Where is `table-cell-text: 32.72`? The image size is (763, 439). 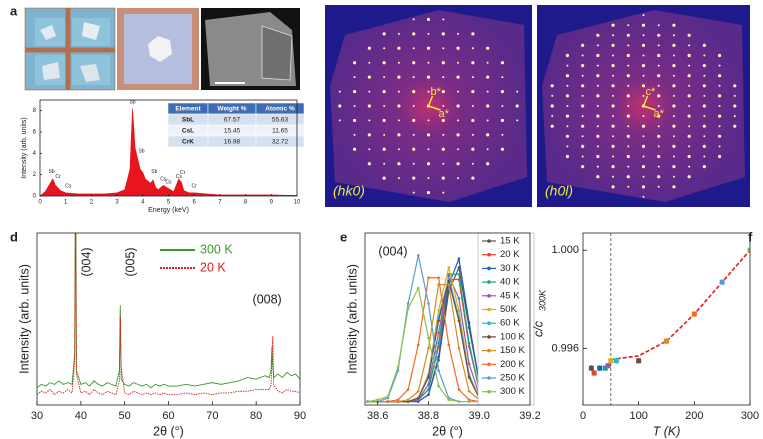
table-cell-text: 32.72 is located at coordinates (280, 142).